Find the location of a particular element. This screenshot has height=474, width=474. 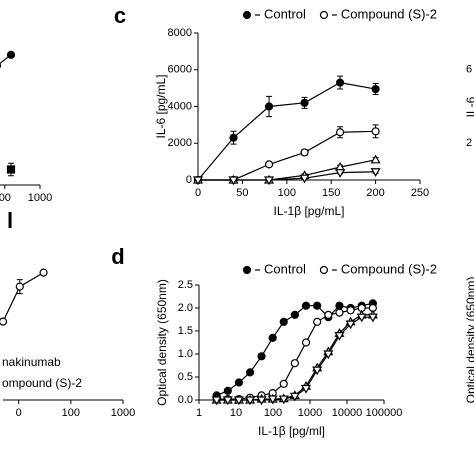

x-tick-label: 150 is located at coordinates (331, 193).